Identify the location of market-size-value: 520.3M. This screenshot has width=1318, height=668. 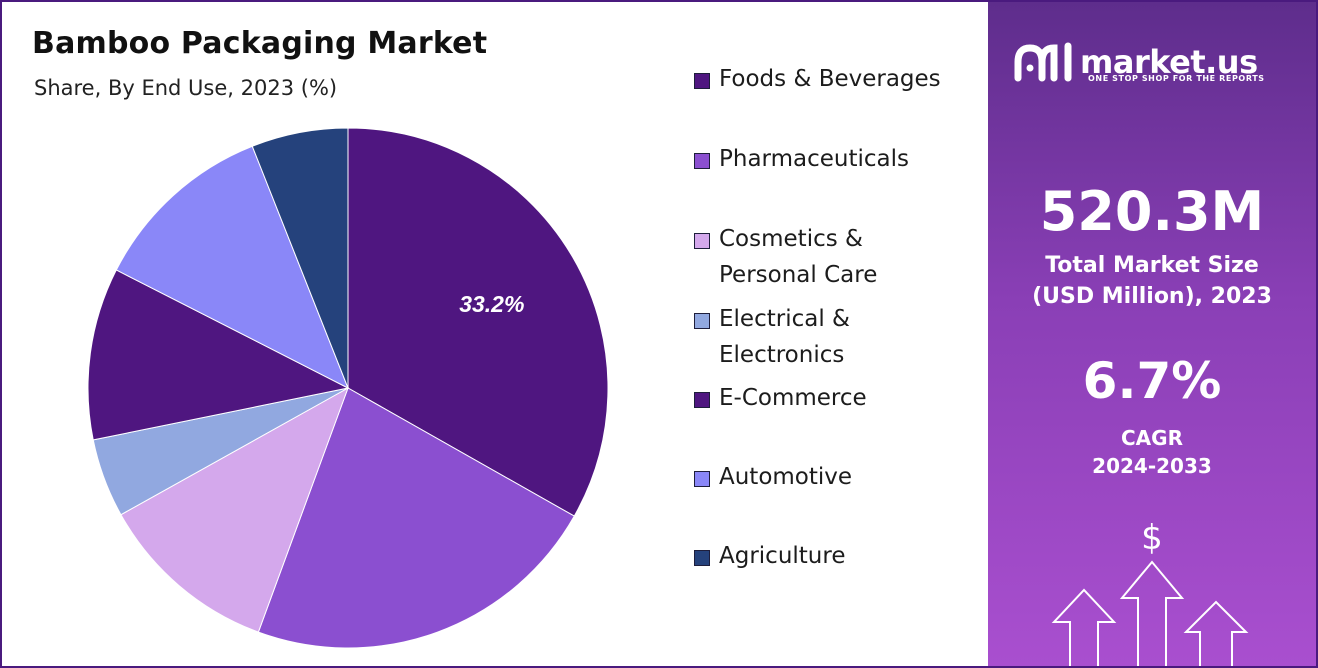
(1152, 211).